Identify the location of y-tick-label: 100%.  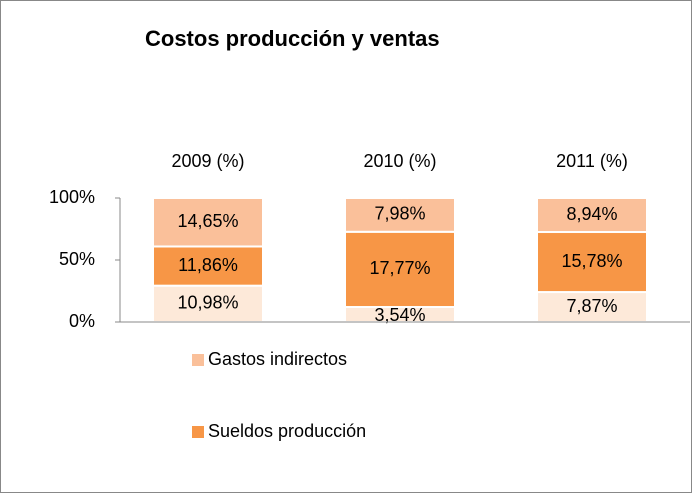
(72, 197).